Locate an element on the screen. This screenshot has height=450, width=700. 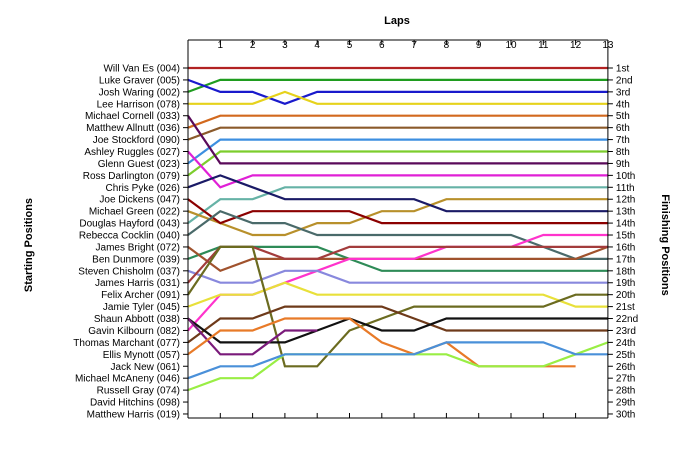
right-axis-title: Finishing Positions is located at coordinates (665, 244).